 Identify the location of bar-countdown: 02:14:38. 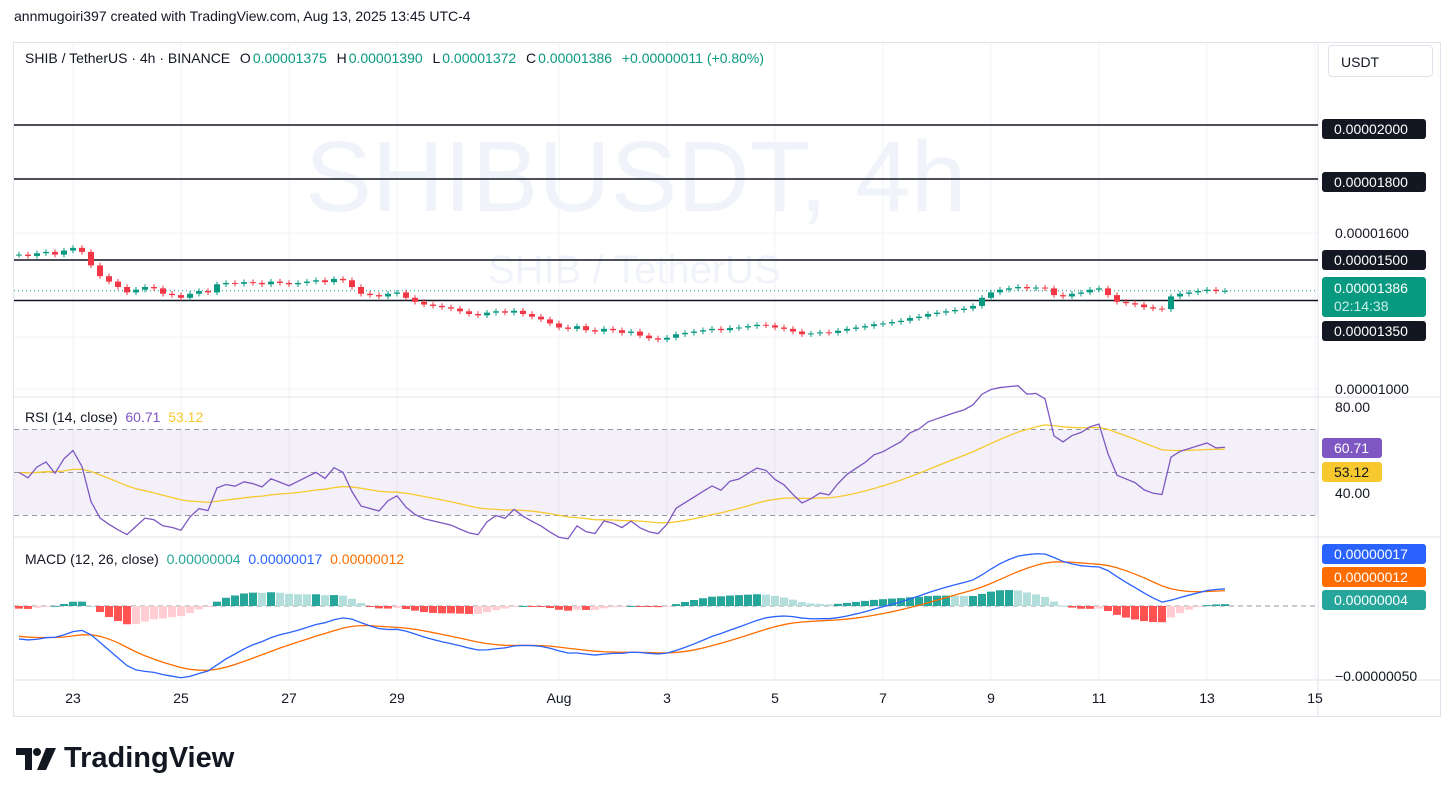
(1361, 306).